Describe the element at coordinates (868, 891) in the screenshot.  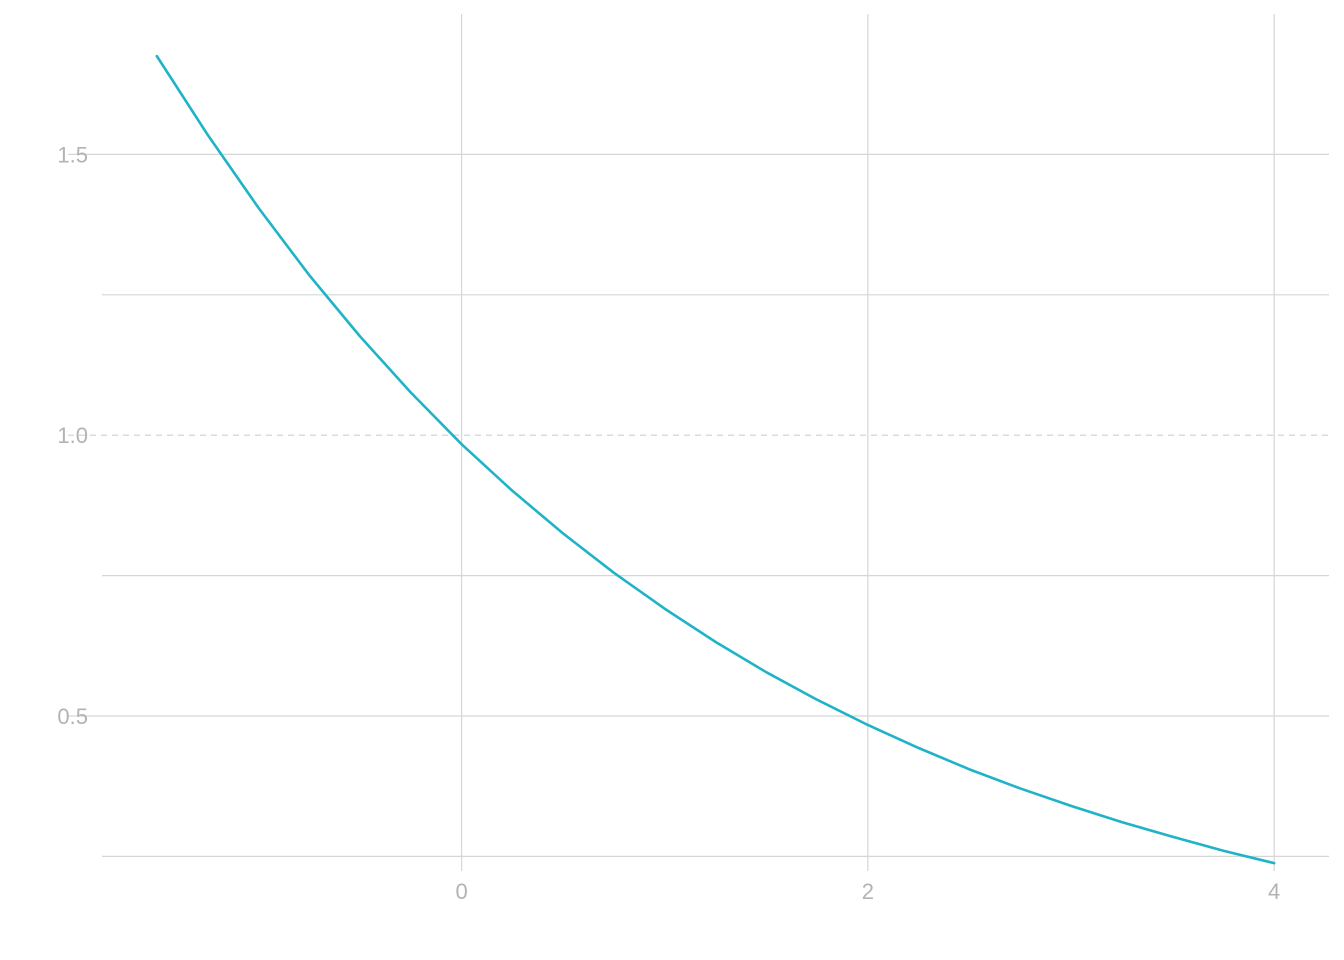
I see `x-tick-label: 2` at that location.